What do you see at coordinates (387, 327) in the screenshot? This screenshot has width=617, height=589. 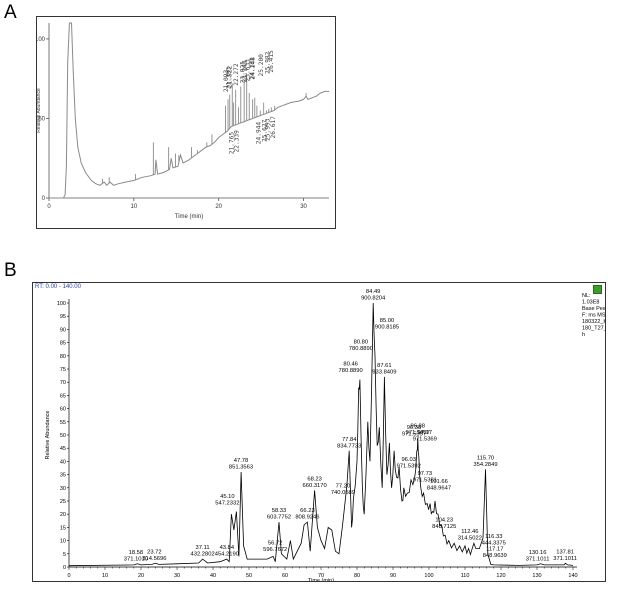 I see `b-peak-label-mz: 900.8185` at bounding box center [387, 327].